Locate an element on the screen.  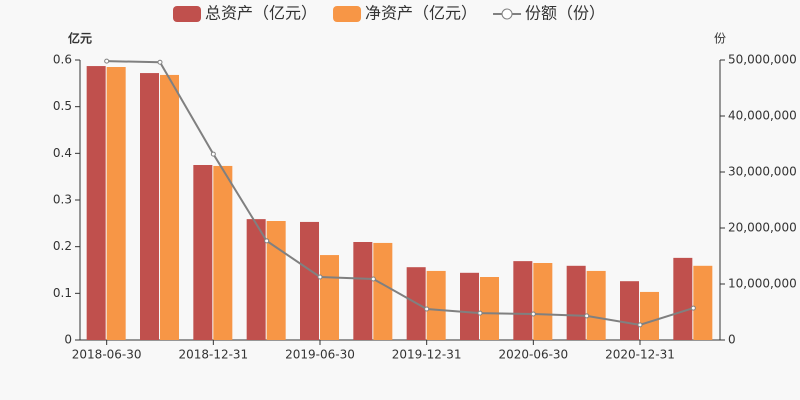
y-tick-label: 0.1 is located at coordinates (62, 293).